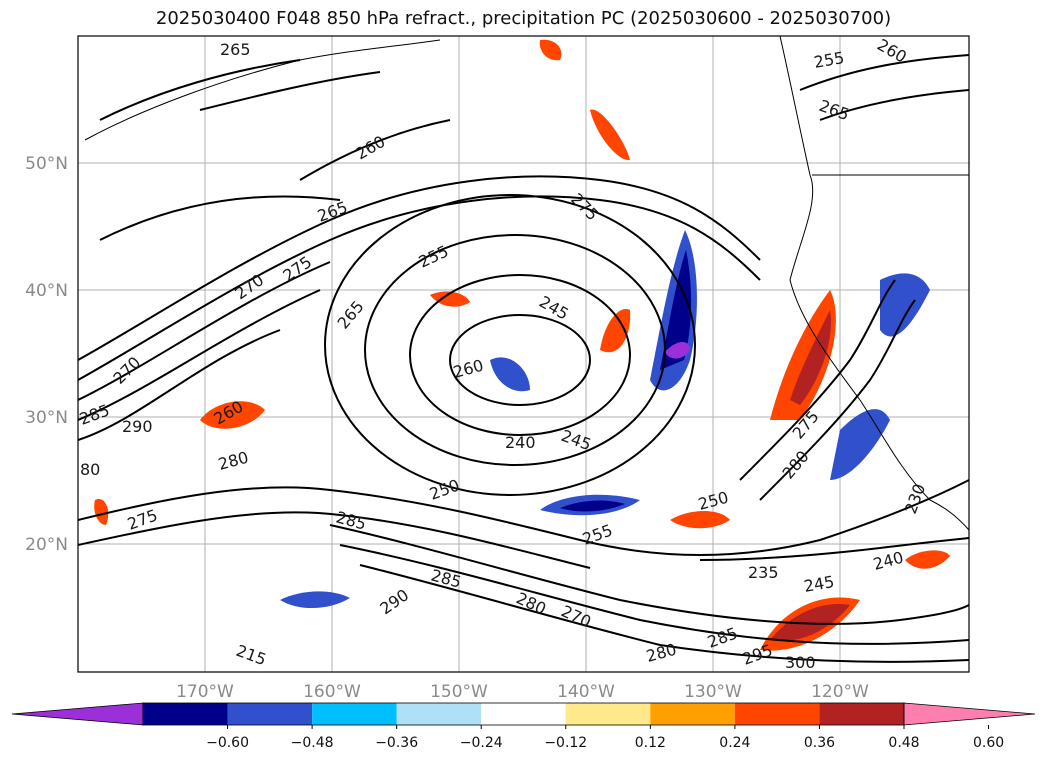 Image resolution: width=1047 pixels, height=765 pixels. What do you see at coordinates (46, 354) in the screenshot?
I see `latitude-labels: 50°N 40°N 30°N 20°N` at bounding box center [46, 354].